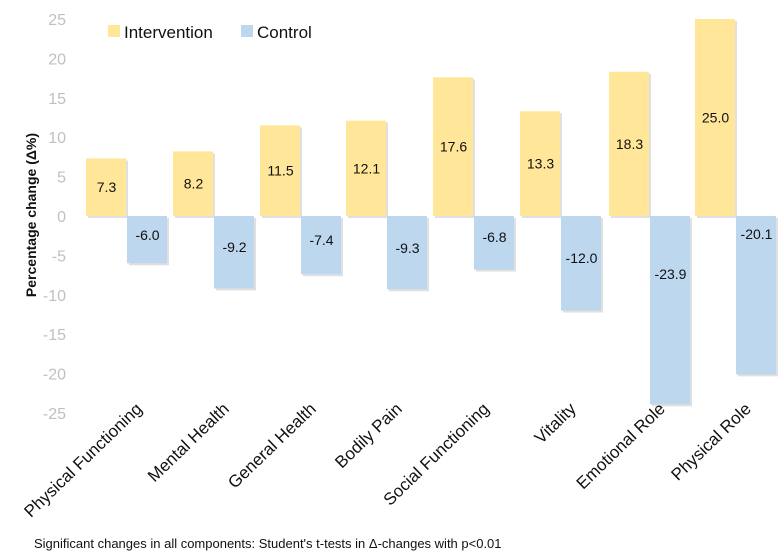 The image size is (784, 559). I want to click on x-tick-label: Bodily Pain, so click(368, 435).